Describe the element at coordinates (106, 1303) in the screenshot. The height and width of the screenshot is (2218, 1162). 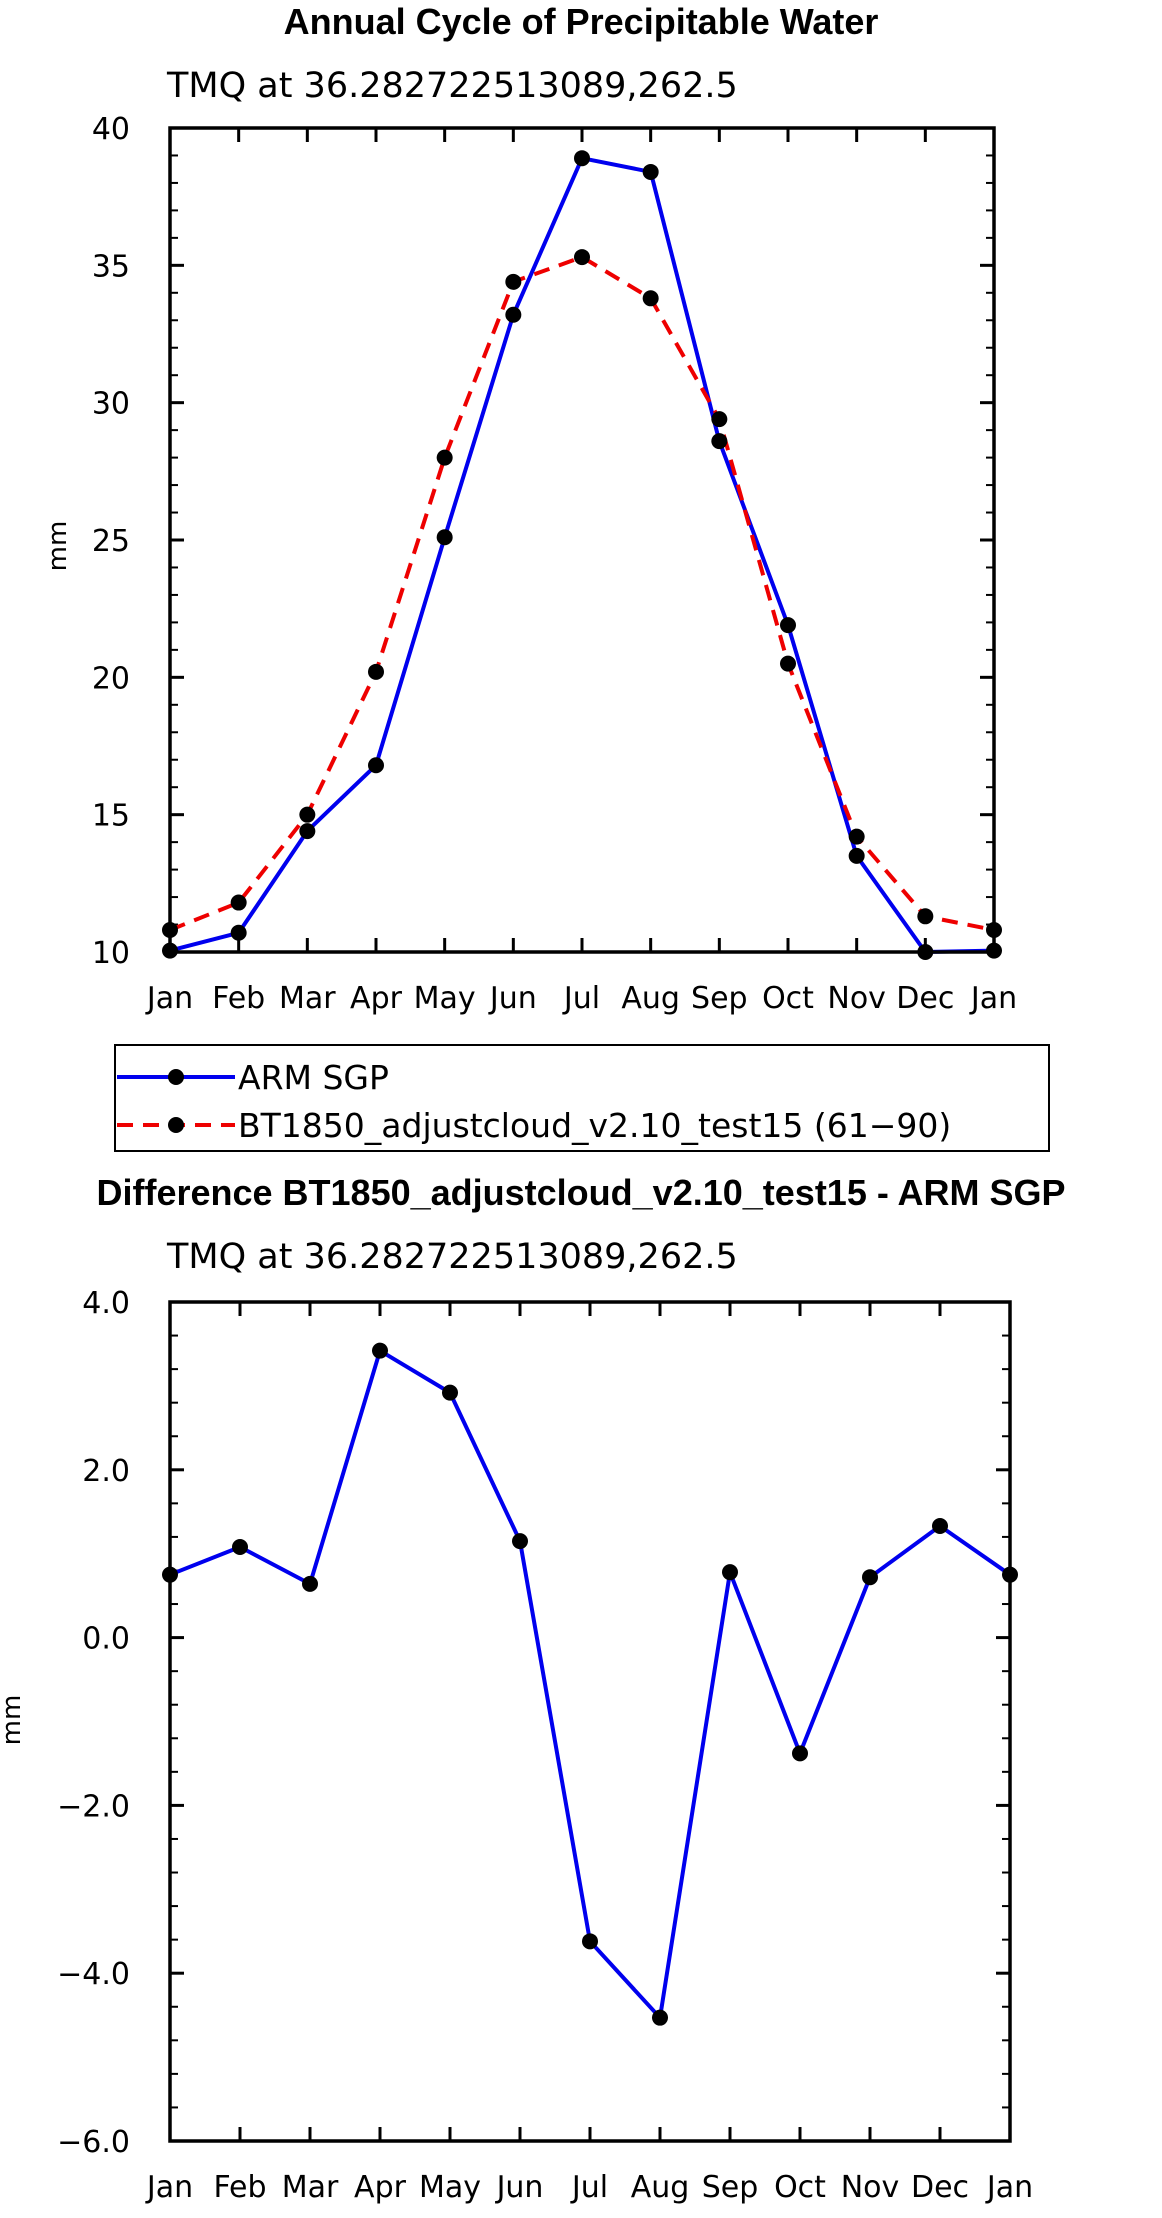
I see `y-tick-label: 4.0` at that location.